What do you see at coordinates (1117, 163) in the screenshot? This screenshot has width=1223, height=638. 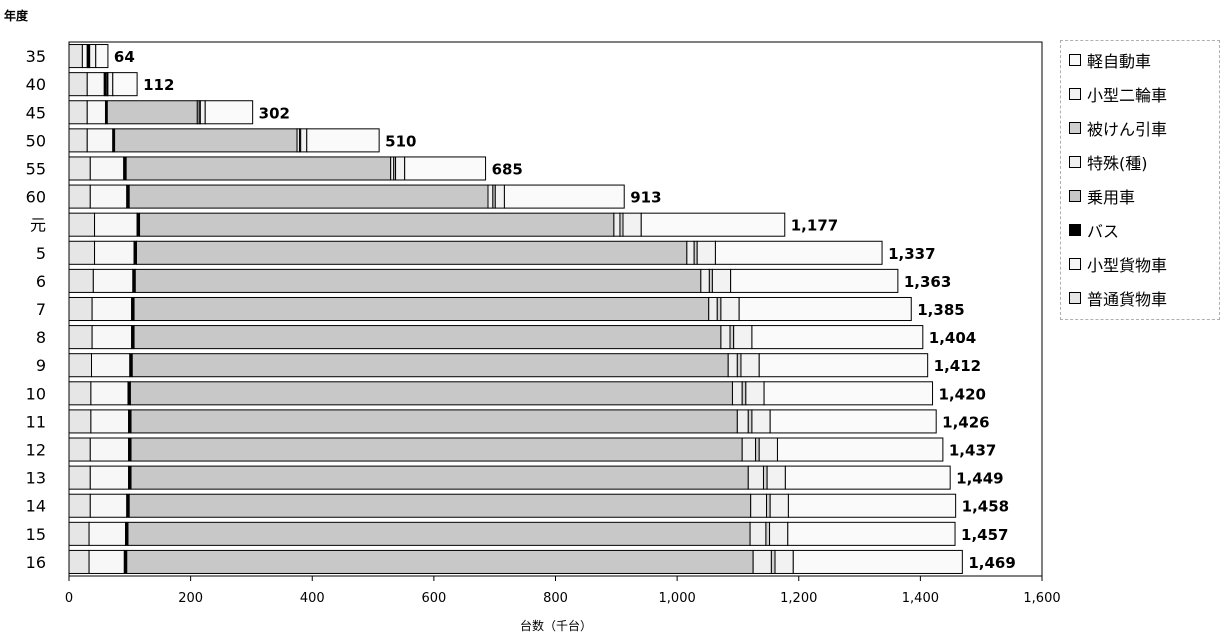 I see `legend-label: 特殊(種)` at bounding box center [1117, 163].